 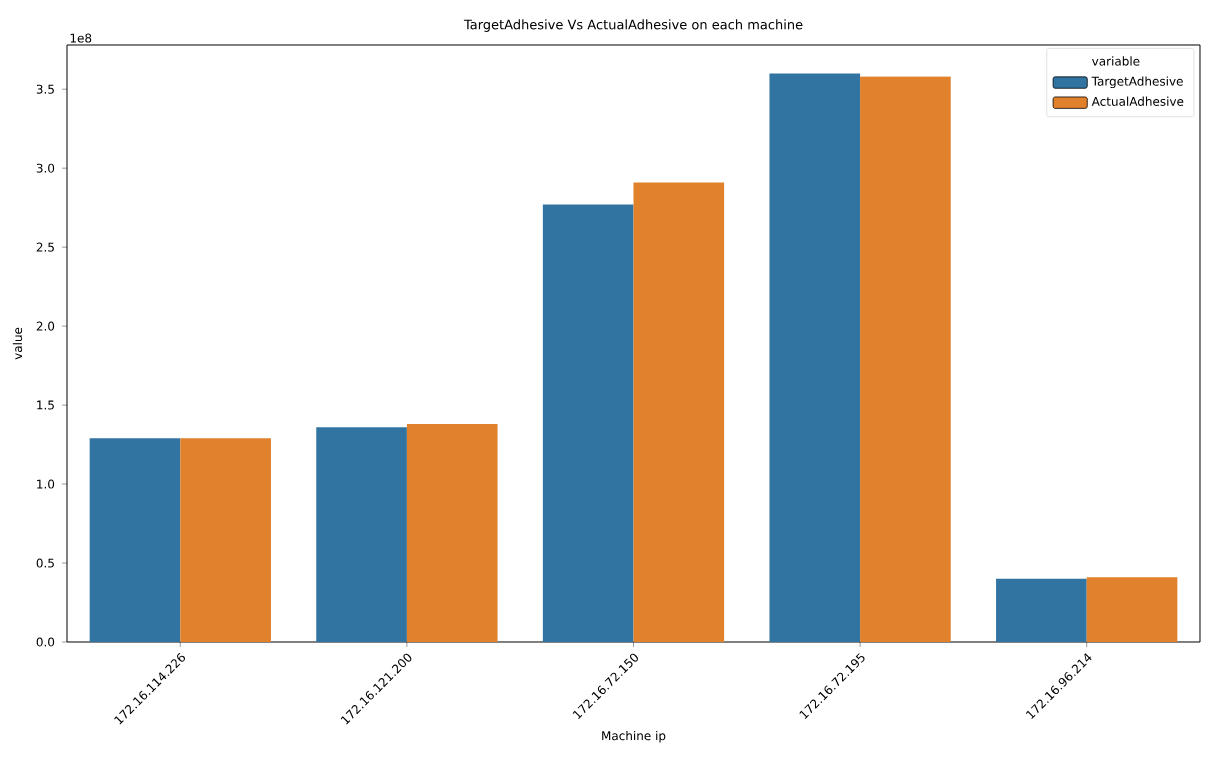 What do you see at coordinates (81, 38) in the screenshot?
I see `text: 1e8` at bounding box center [81, 38].